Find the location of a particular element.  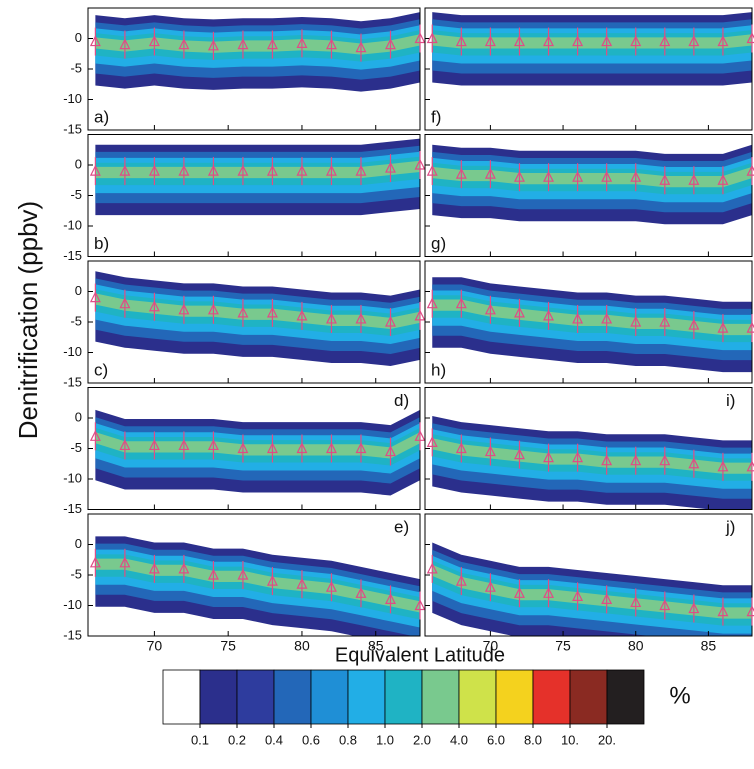

colorbar-tick-label: 10. is located at coordinates (570, 739).